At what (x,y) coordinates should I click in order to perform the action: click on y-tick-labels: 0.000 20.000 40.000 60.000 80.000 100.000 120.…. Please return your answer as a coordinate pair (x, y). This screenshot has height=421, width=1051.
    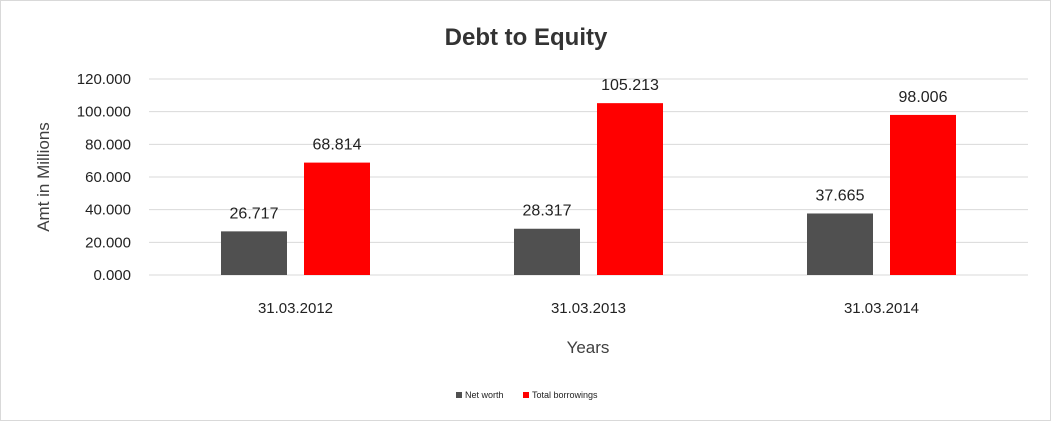
    Looking at the image, I should click on (104, 177).